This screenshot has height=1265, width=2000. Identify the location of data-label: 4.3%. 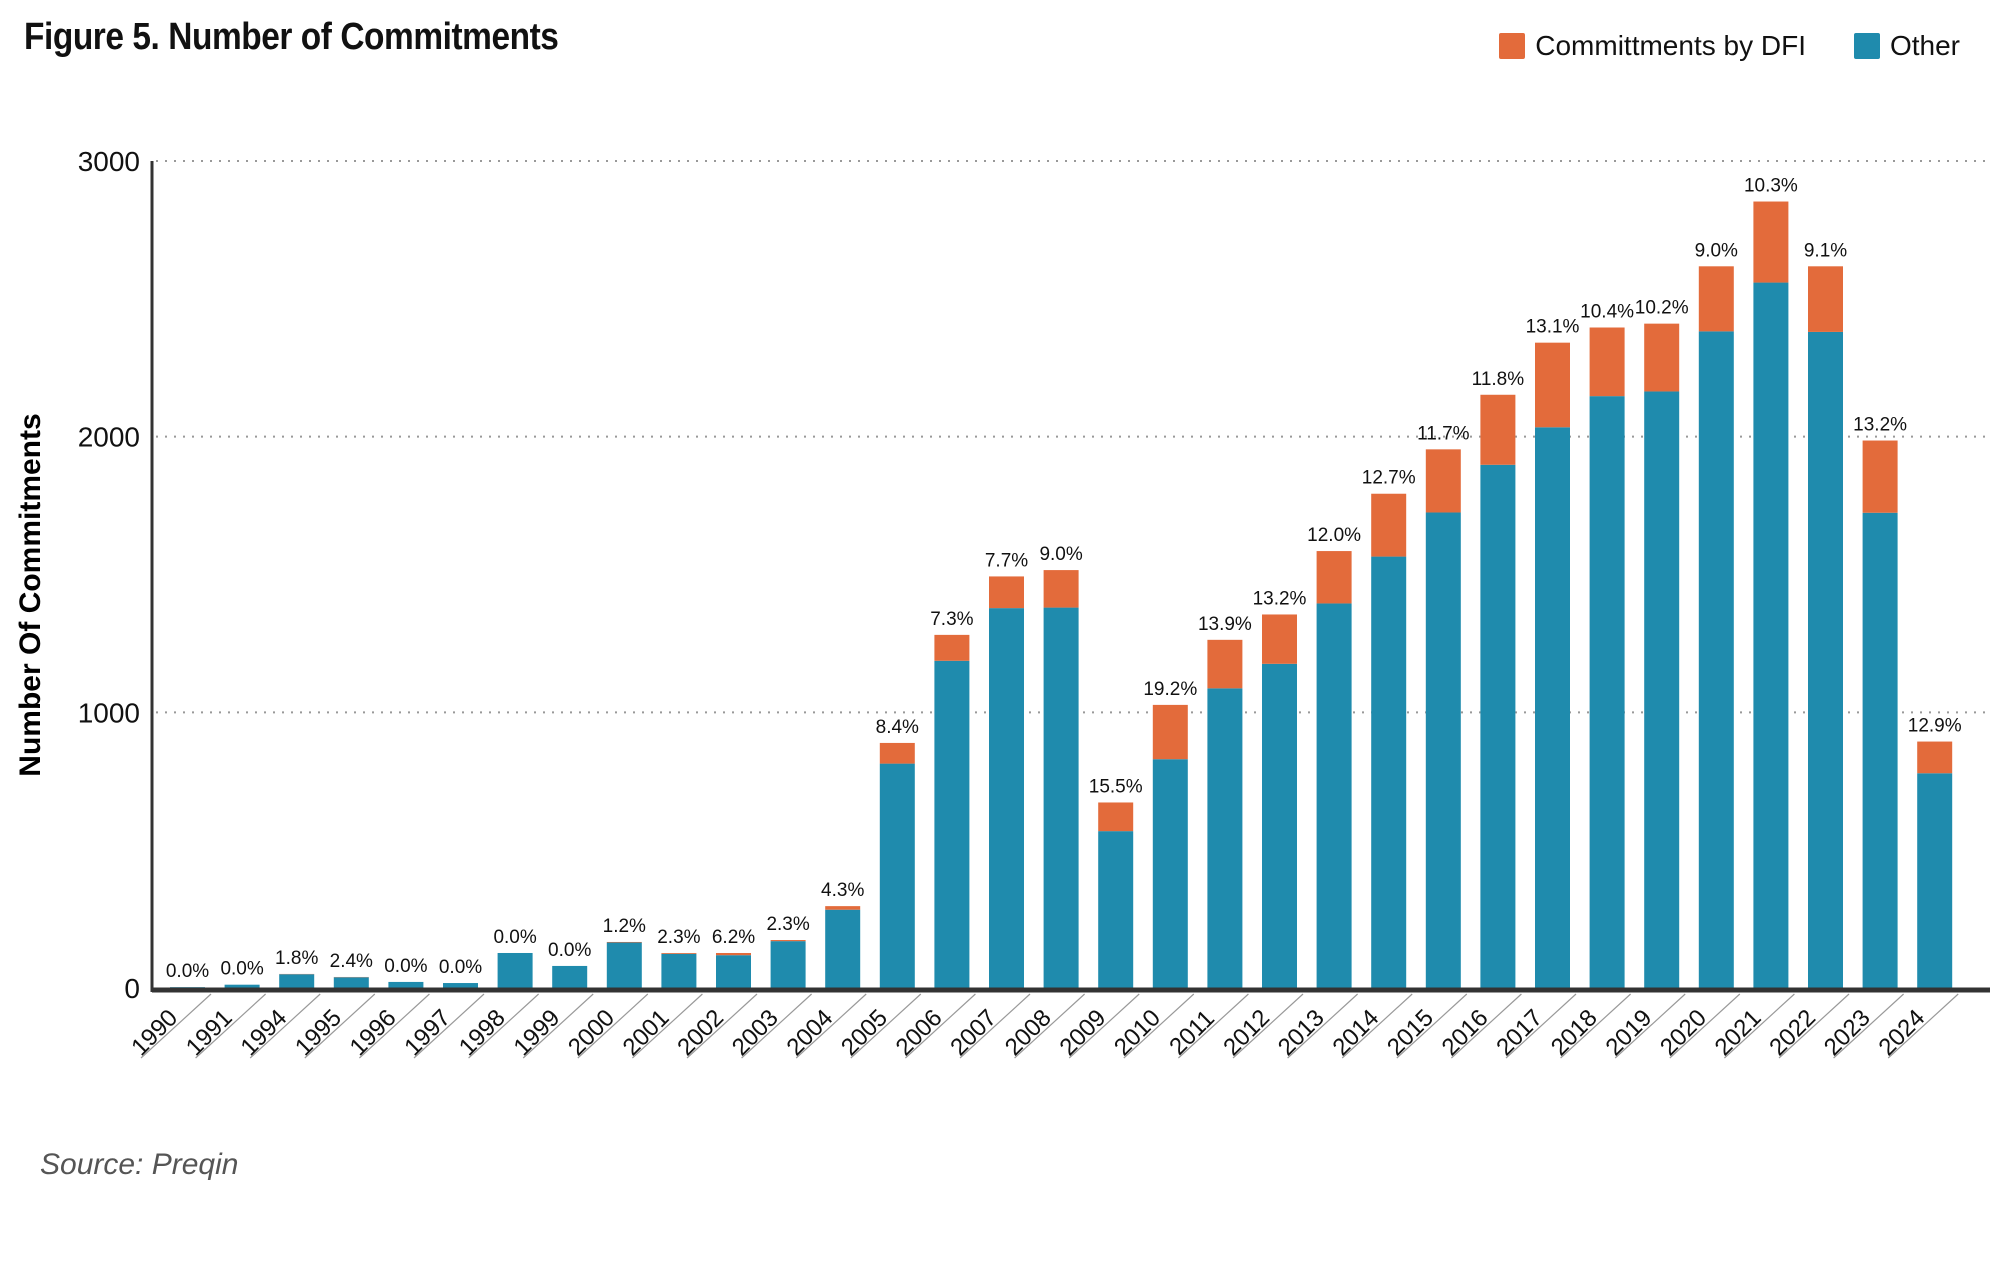
(842, 890).